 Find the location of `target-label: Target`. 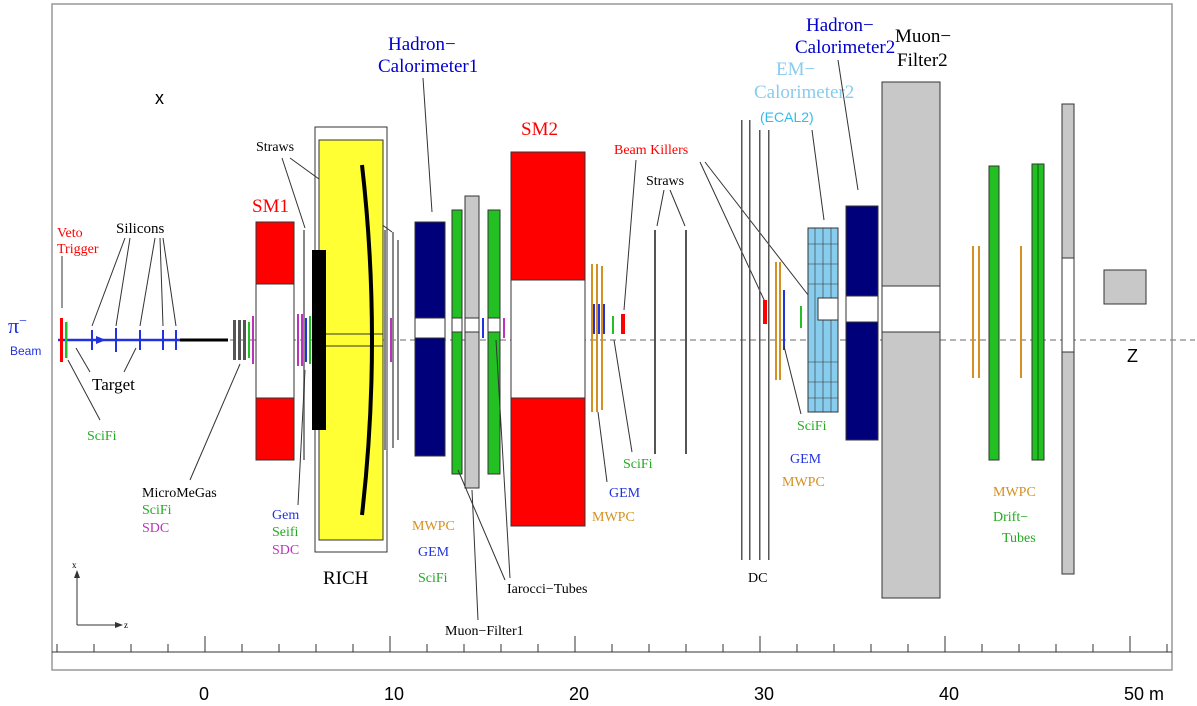

target-label: Target is located at coordinates (113, 384).